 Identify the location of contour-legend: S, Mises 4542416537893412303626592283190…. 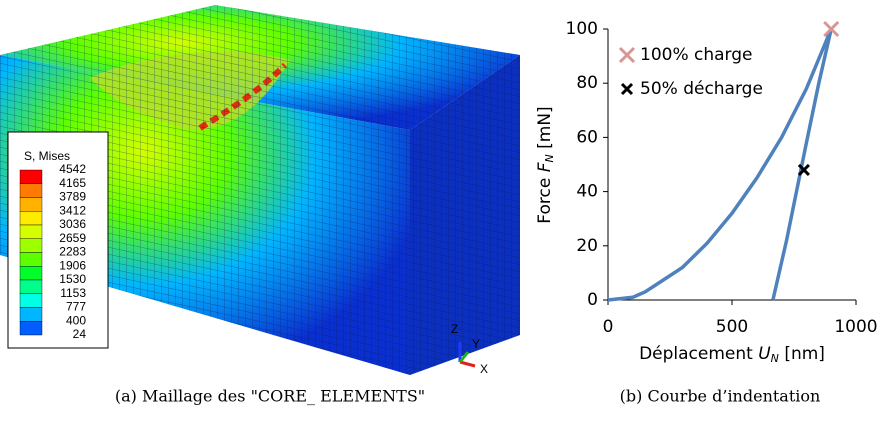
(58, 240).